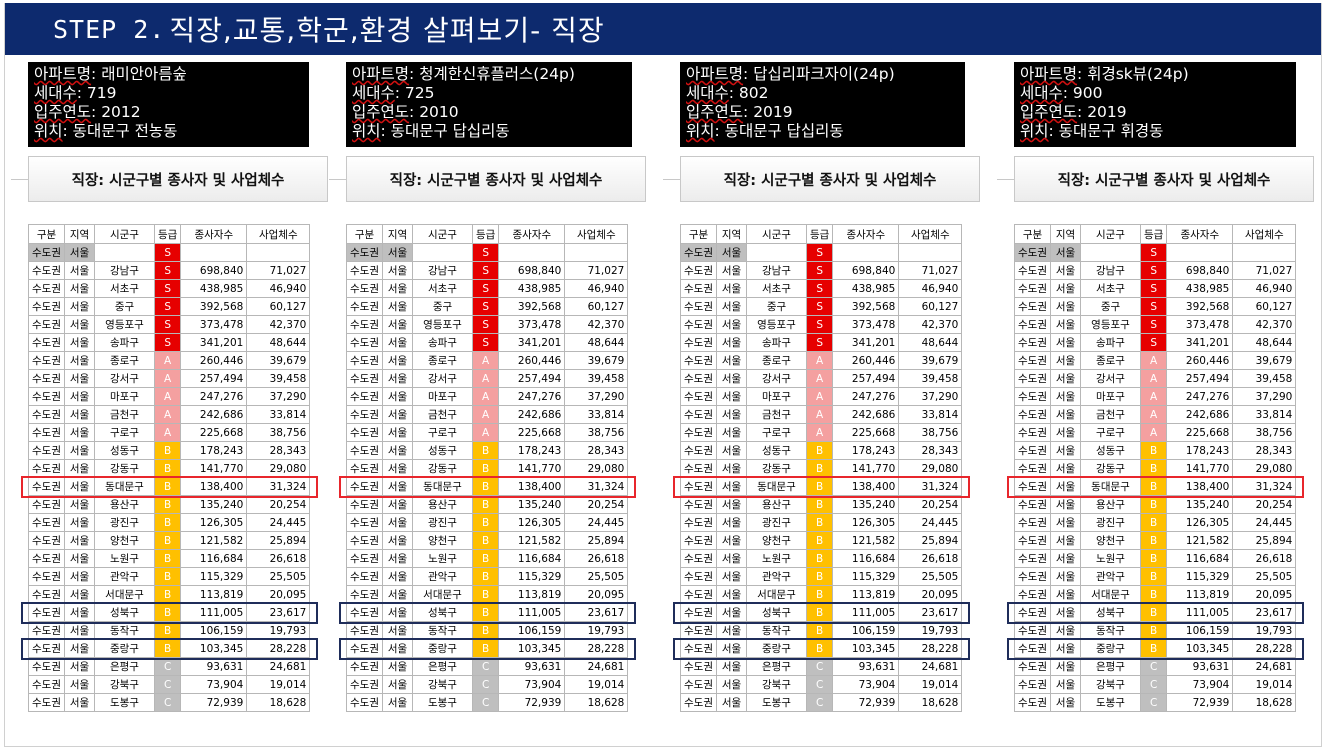  I want to click on table-row: 수도권 서울 중구 S 392,568 60,127, so click(487, 306).